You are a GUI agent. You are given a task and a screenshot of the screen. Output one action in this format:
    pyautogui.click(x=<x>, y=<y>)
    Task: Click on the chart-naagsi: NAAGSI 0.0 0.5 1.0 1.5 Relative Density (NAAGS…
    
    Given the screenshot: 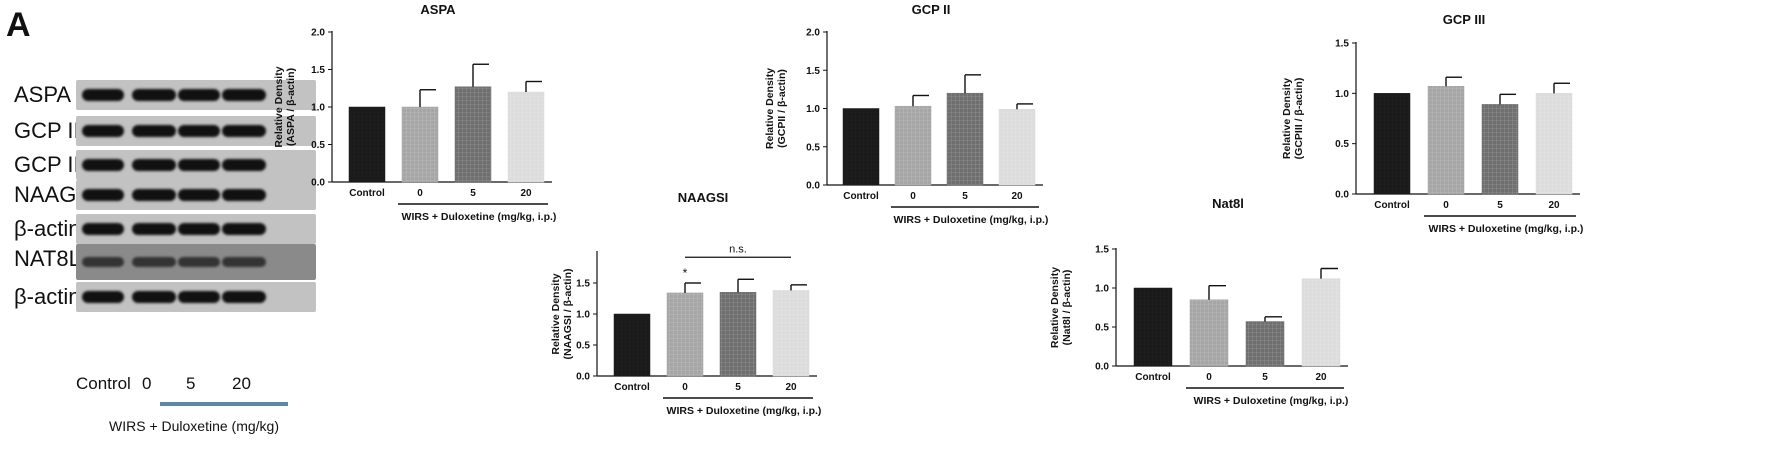 What is the action you would take?
    pyautogui.click(x=685, y=303)
    